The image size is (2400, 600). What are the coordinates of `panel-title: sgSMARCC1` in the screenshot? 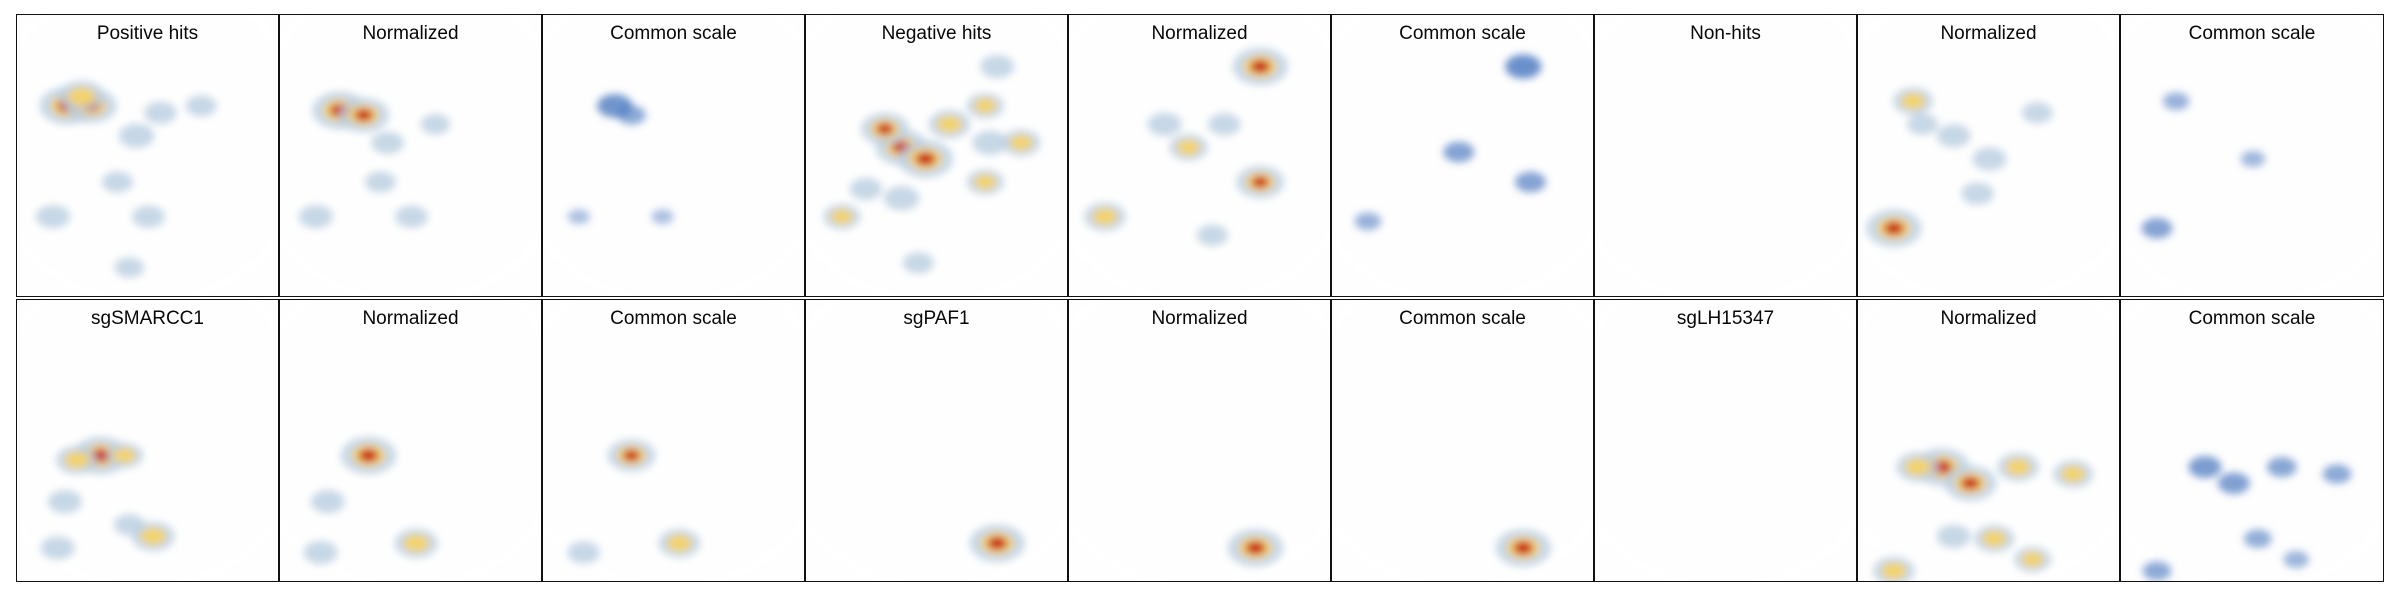 It's located at (147, 318).